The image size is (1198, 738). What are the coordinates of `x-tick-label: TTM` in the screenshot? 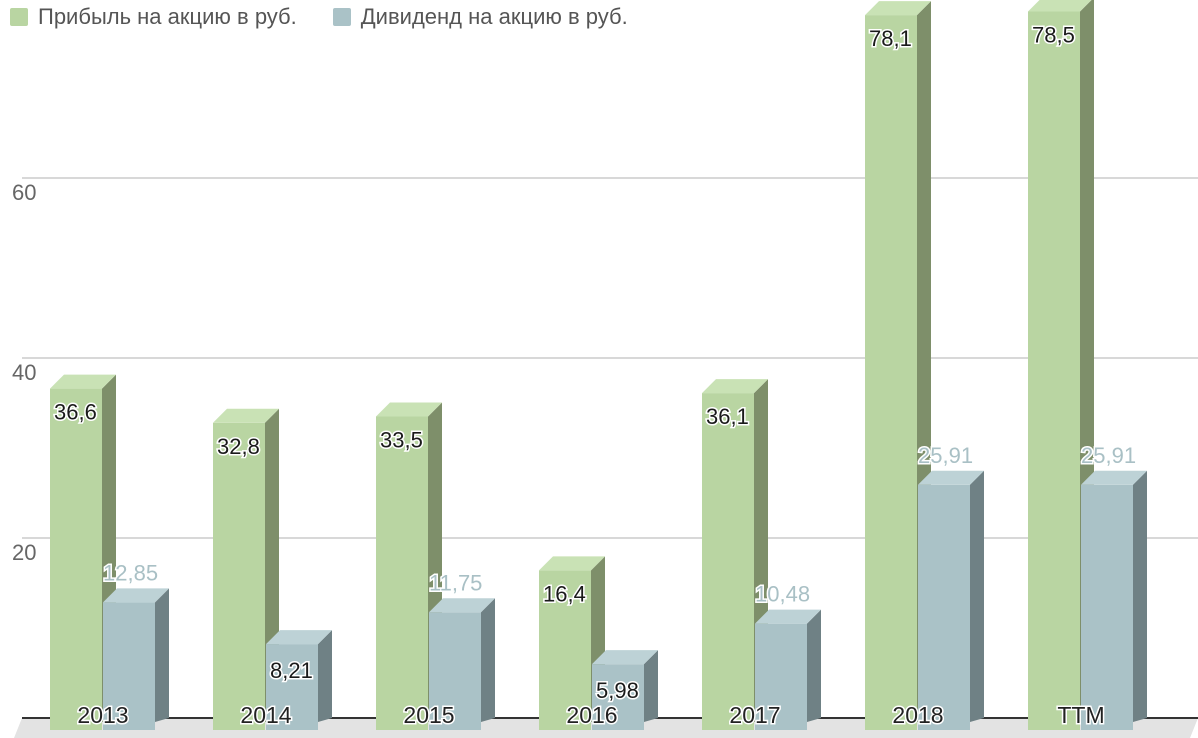 It's located at (1080, 715).